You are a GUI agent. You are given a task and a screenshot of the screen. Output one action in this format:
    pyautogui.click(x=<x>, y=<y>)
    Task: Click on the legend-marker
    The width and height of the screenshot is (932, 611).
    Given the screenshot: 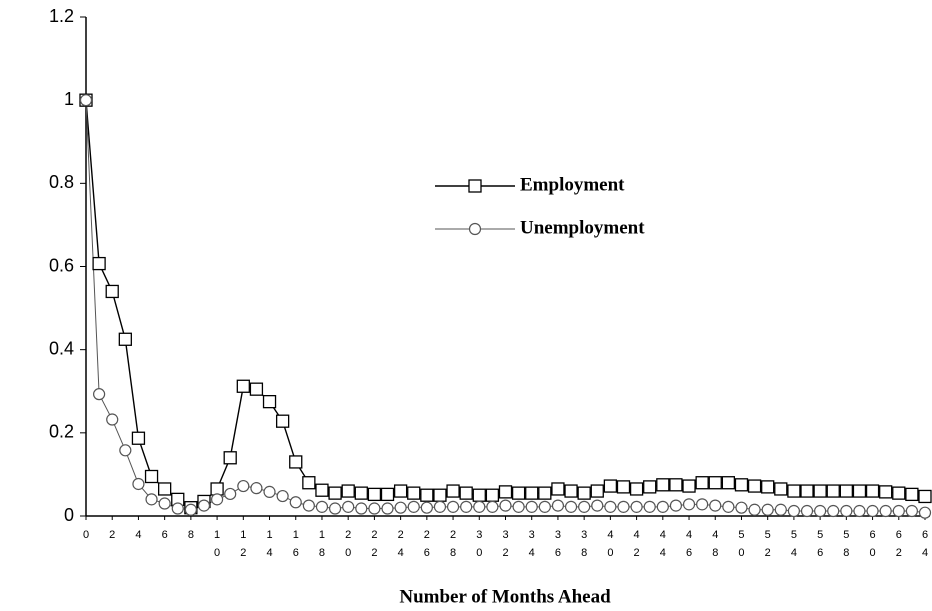 What is the action you would take?
    pyautogui.click(x=475, y=186)
    